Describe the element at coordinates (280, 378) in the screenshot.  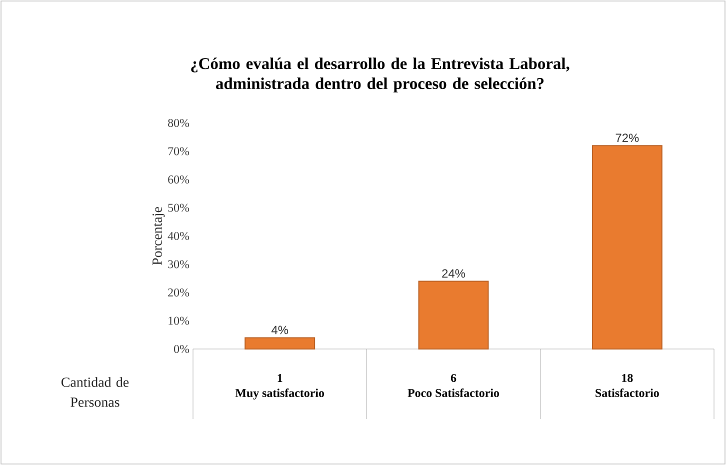
I see `text: 1` at that location.